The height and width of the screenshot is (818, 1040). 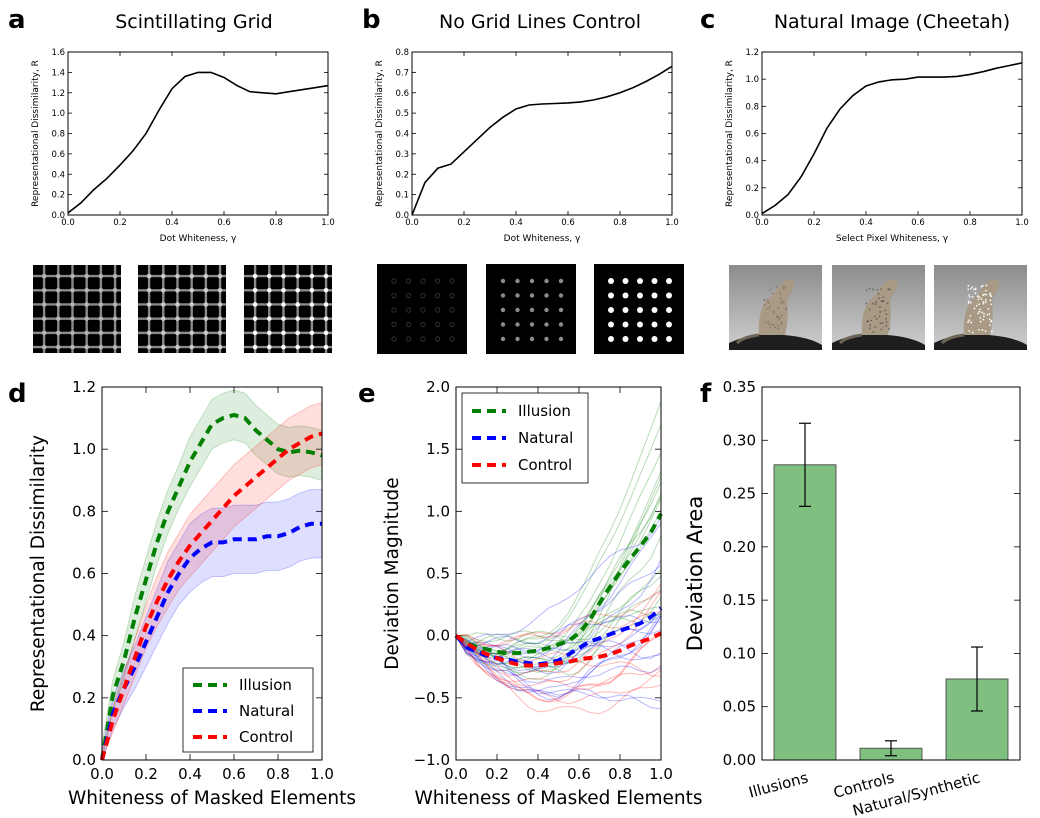 What do you see at coordinates (367, 394) in the screenshot?
I see `panel-letter-e: e` at bounding box center [367, 394].